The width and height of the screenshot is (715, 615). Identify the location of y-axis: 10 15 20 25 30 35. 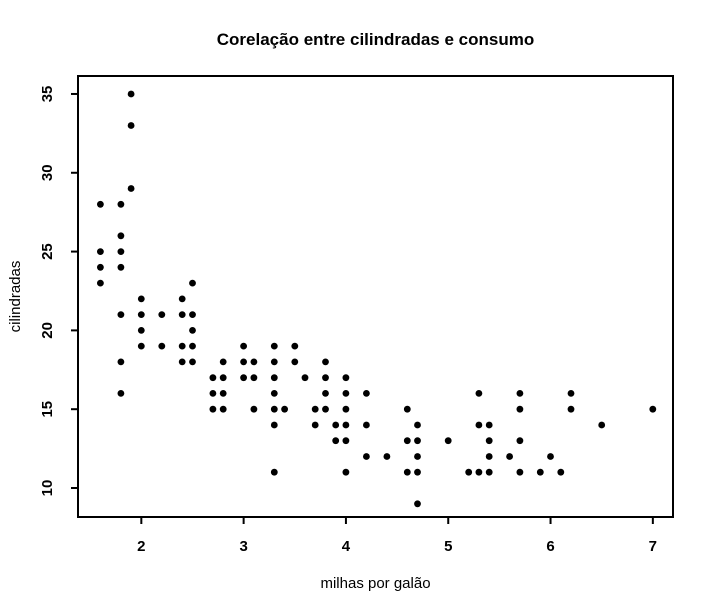
(58, 291).